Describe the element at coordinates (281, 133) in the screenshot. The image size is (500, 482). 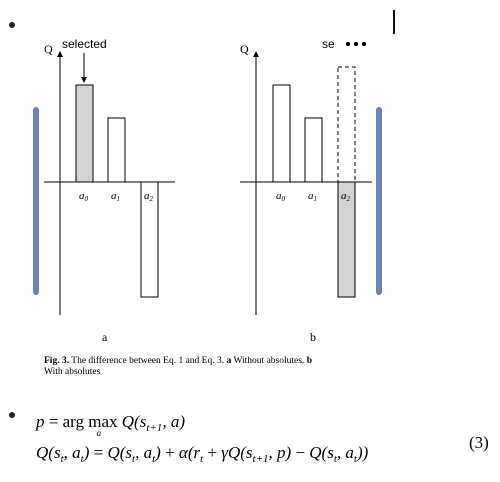
I see `panel-b-bar-a0` at that location.